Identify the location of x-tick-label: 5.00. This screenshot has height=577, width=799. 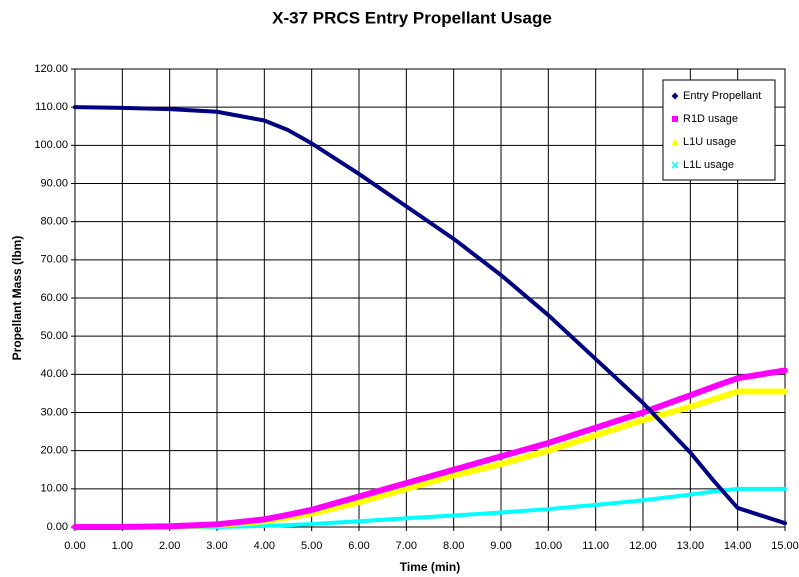
(311, 546).